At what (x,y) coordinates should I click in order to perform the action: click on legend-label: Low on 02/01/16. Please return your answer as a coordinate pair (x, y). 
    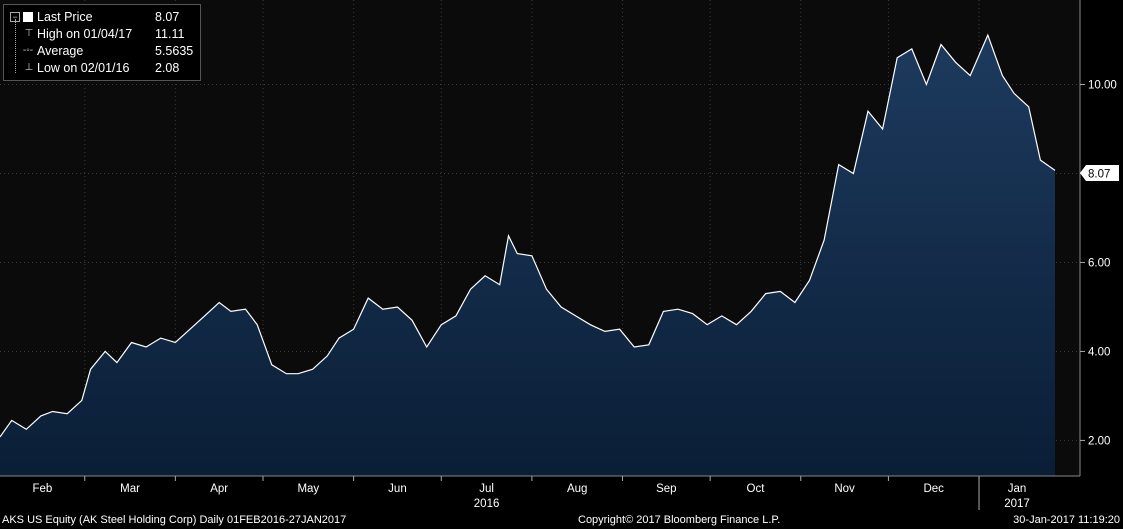
    Looking at the image, I should click on (83, 68).